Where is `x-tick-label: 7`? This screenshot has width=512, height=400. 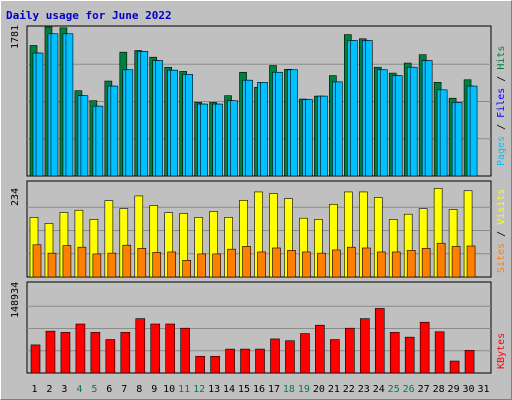 x-tick-label: 7 is located at coordinates (124, 389).